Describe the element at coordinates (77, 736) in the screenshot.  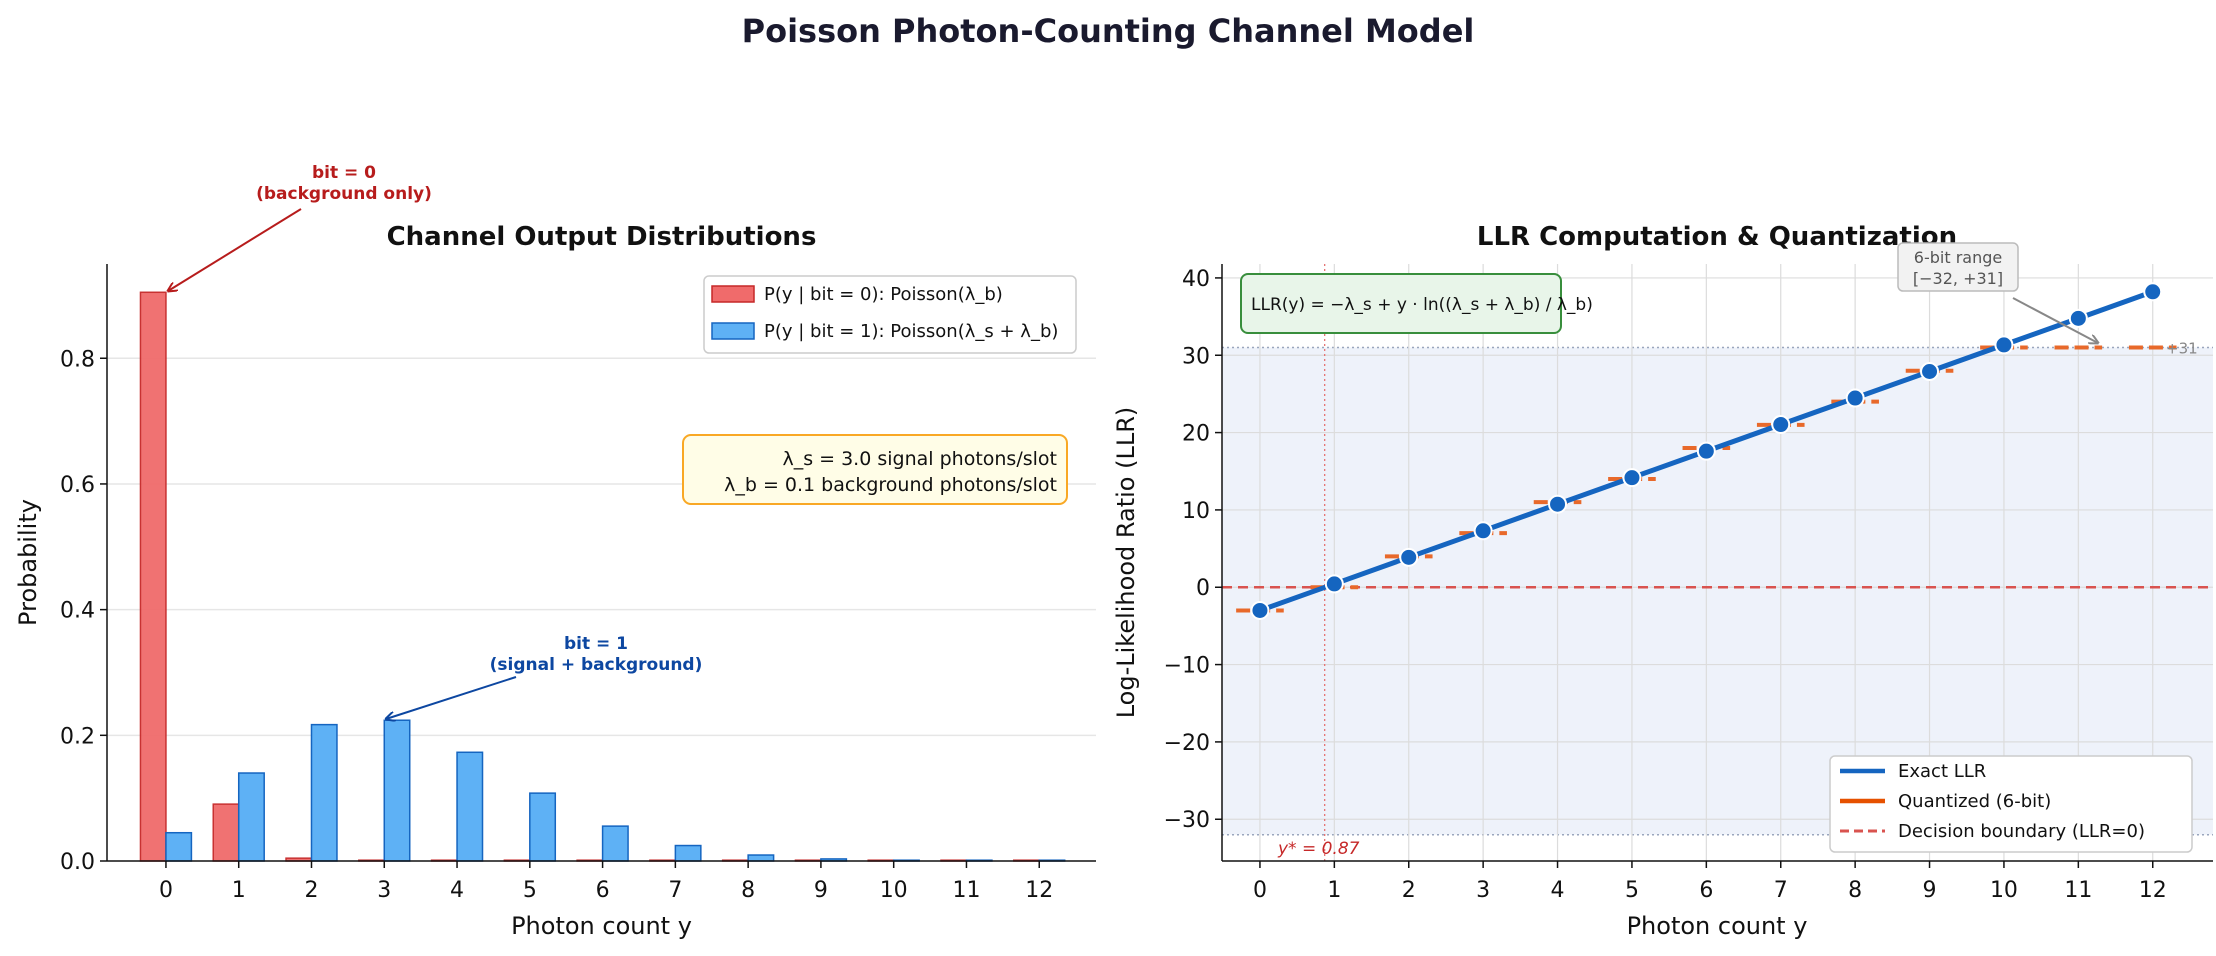
I see `y-tick-label: 0.2` at that location.